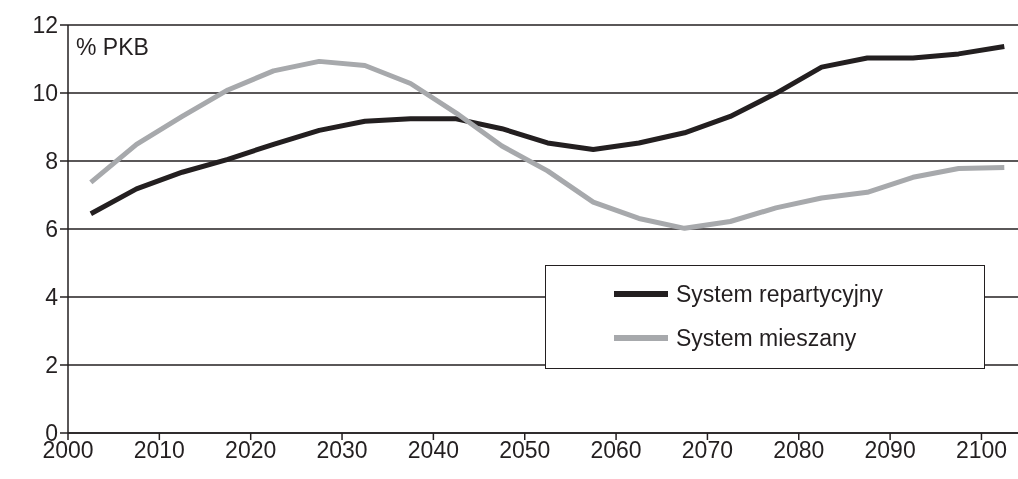 Image resolution: width=1018 pixels, height=479 pixels. I want to click on x-tick-label: 2090, so click(890, 450).